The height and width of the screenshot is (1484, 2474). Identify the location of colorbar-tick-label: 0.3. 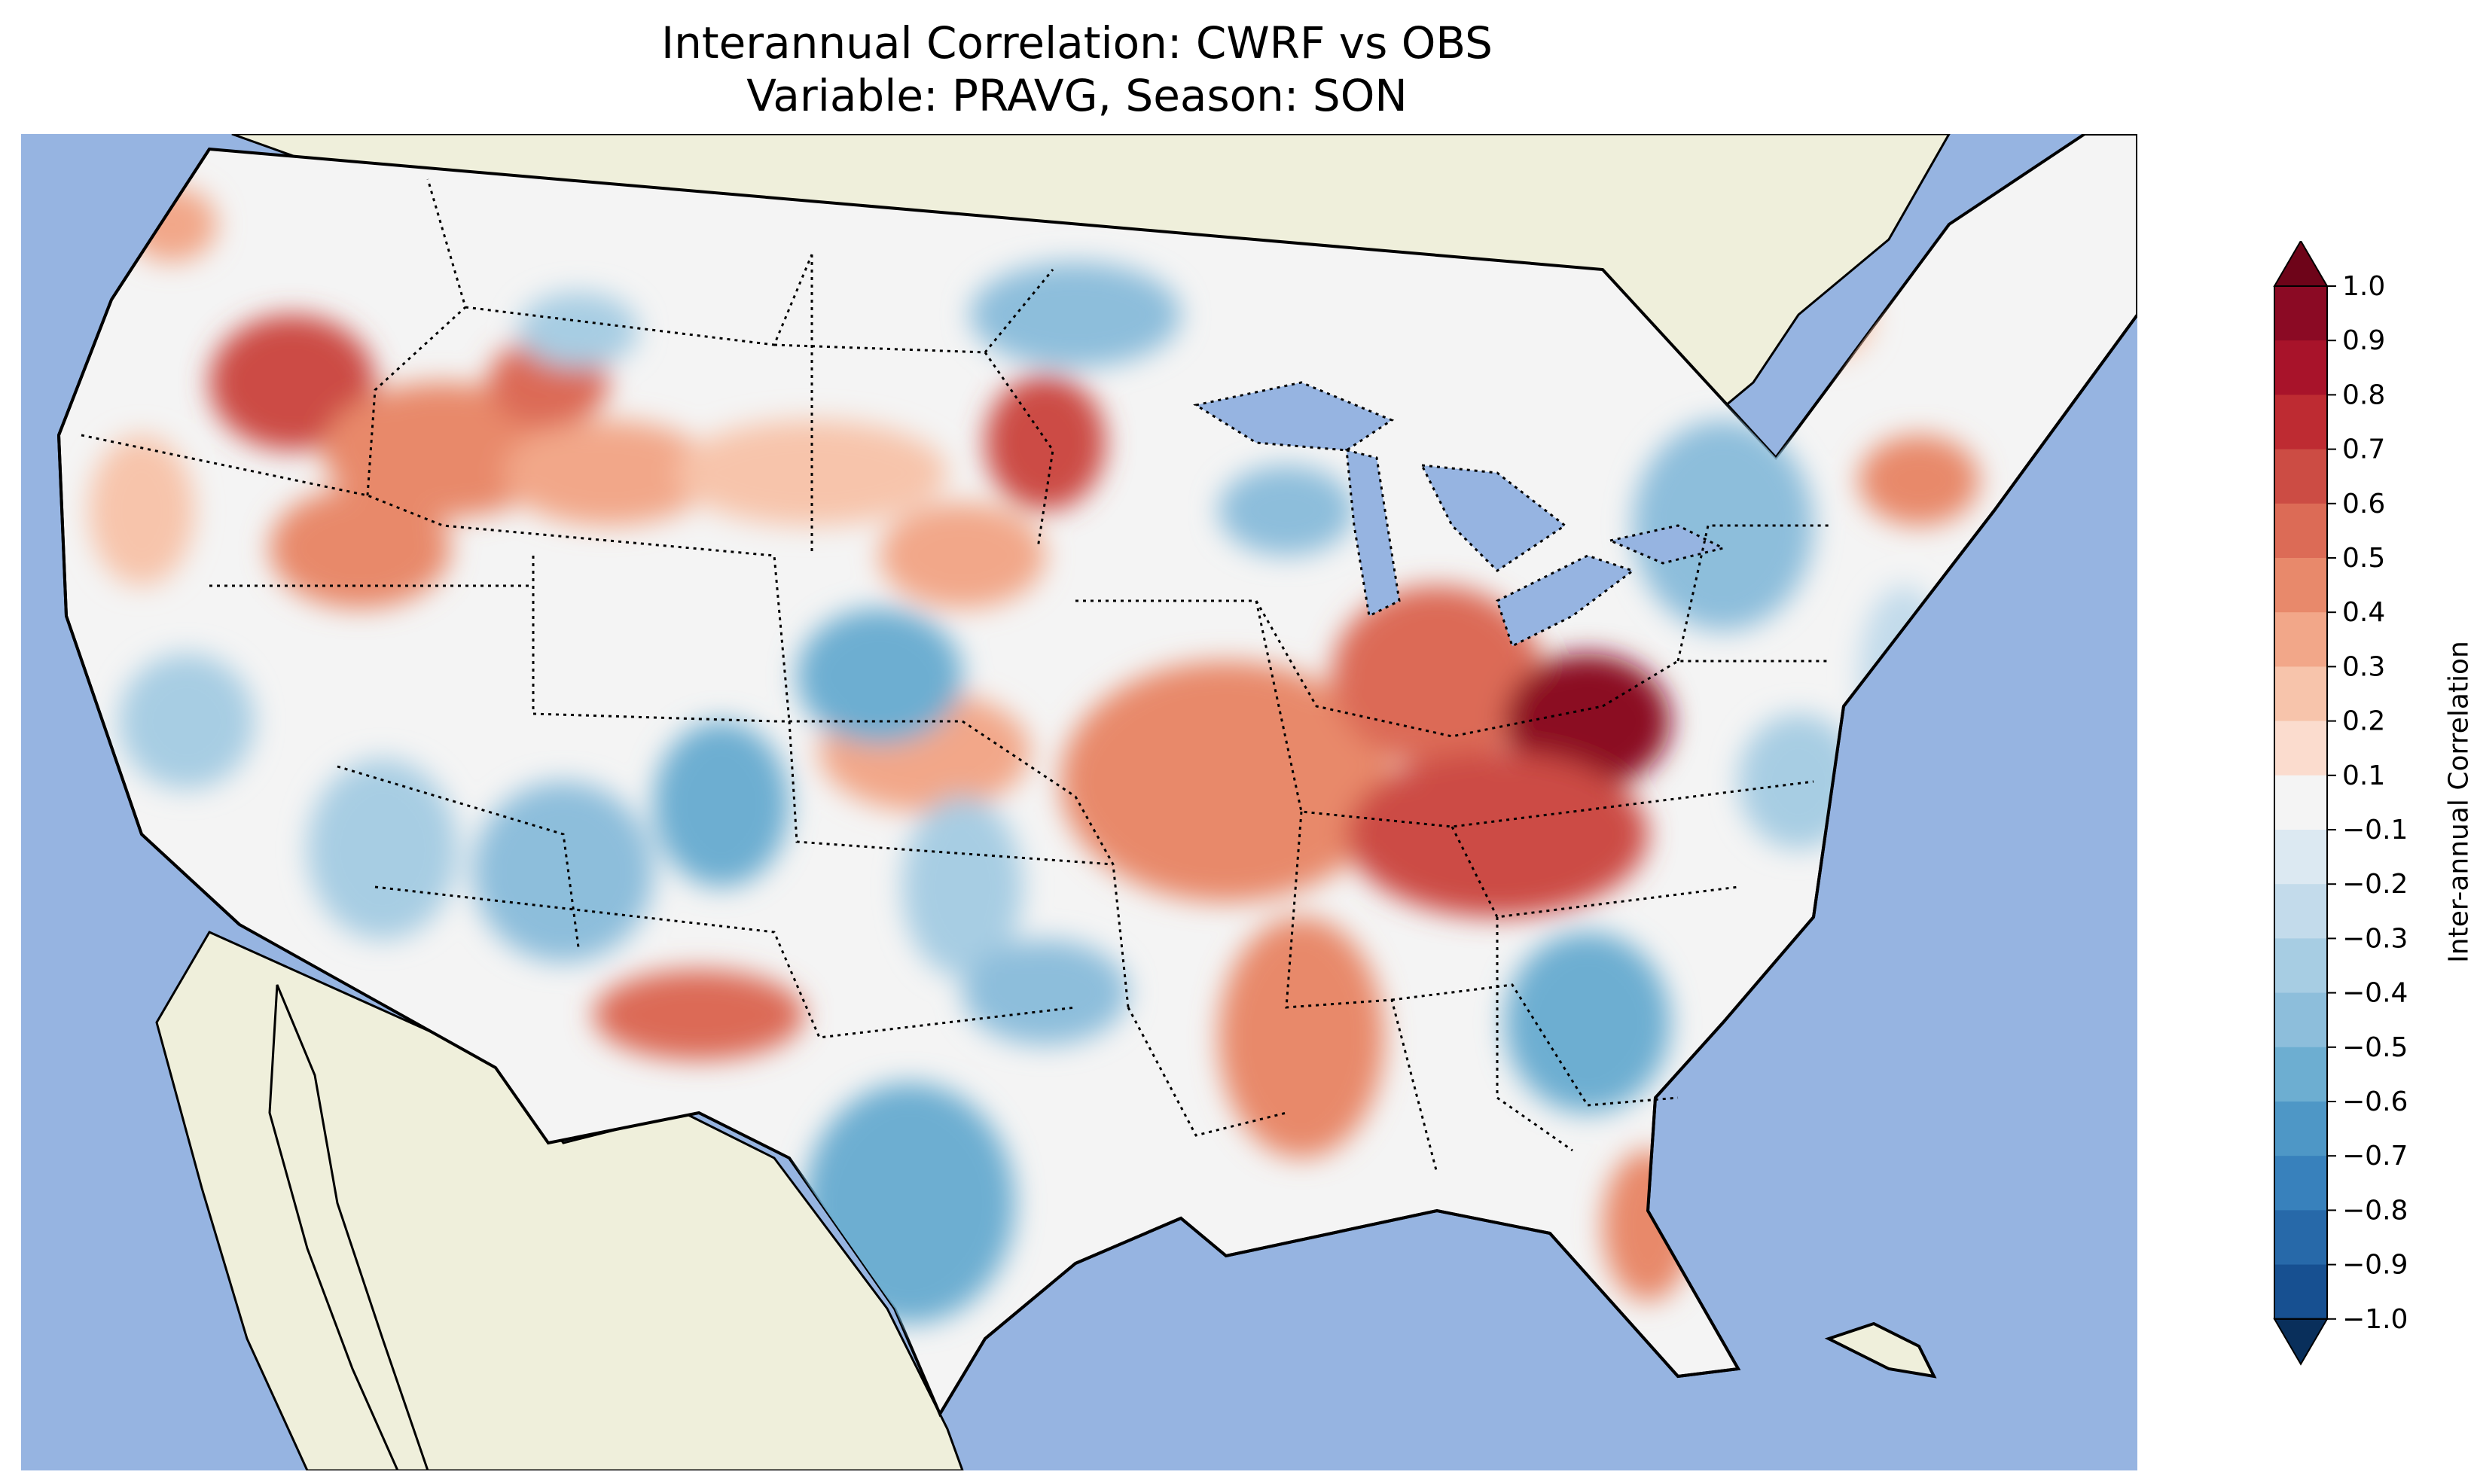
(2363, 666).